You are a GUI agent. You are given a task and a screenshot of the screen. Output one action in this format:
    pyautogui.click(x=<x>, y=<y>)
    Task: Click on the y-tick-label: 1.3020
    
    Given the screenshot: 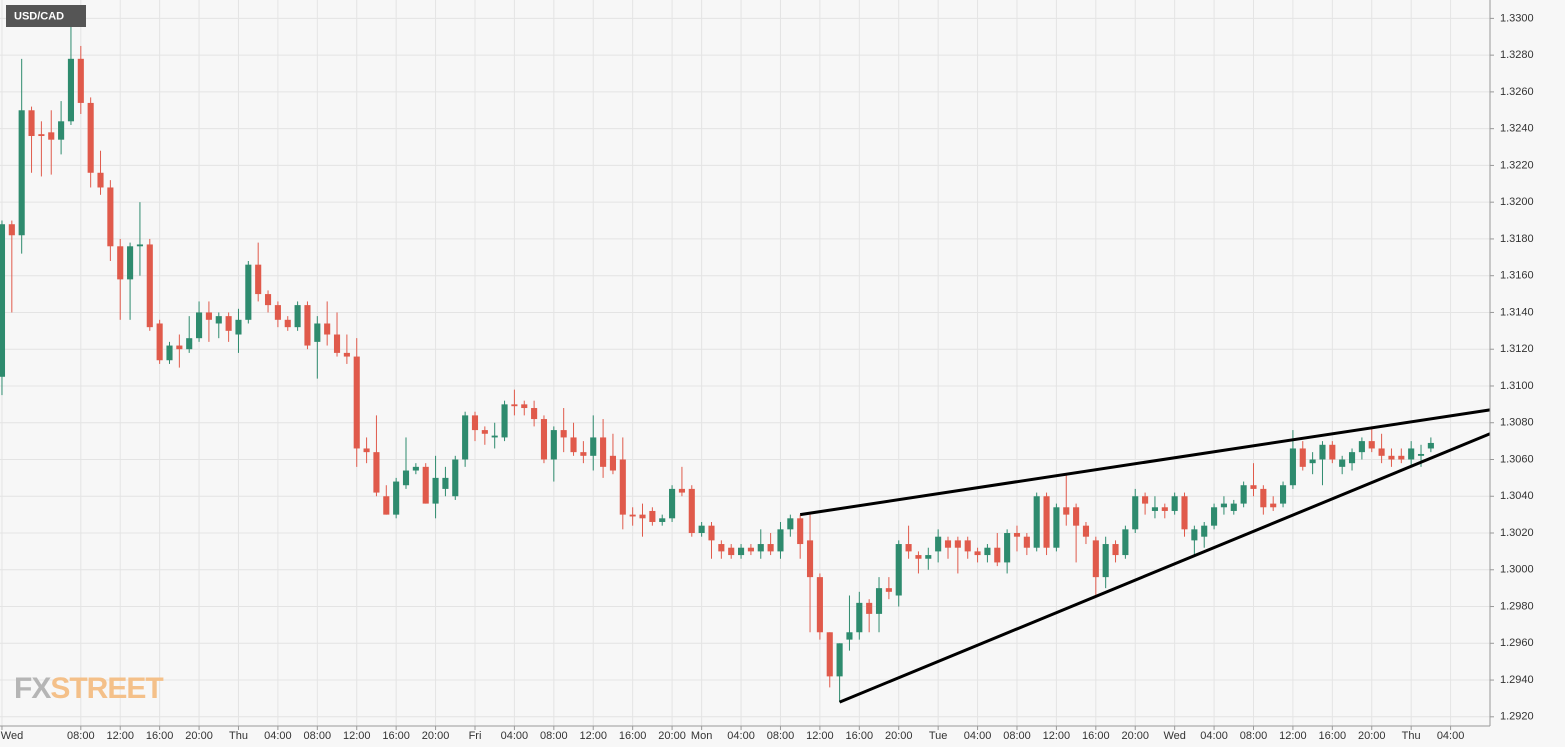 What is the action you would take?
    pyautogui.click(x=1517, y=533)
    